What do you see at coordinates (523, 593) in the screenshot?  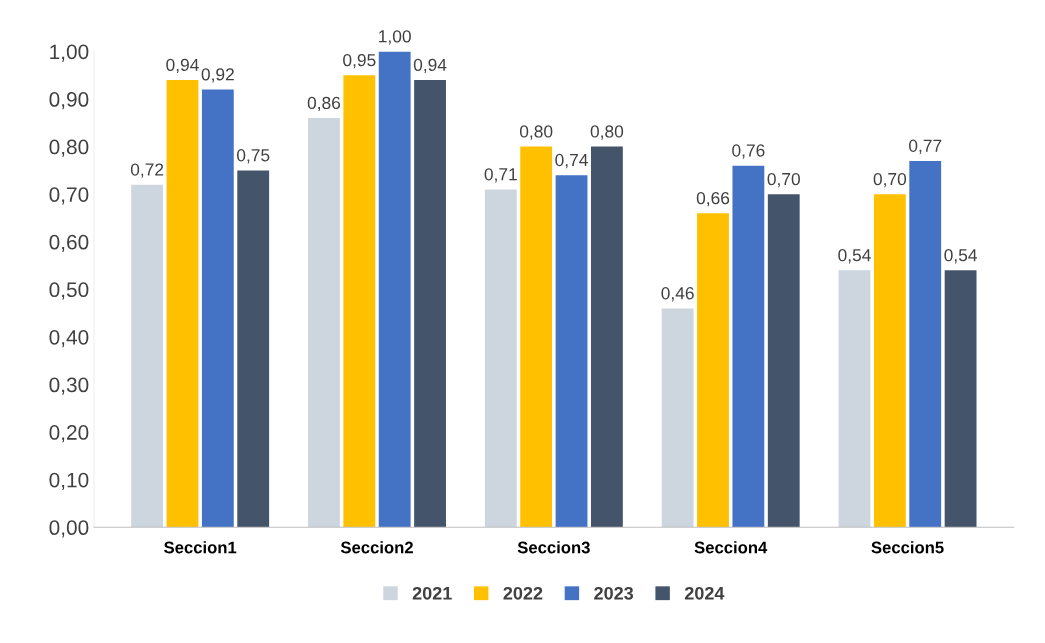 I see `legend-label: 2022` at bounding box center [523, 593].